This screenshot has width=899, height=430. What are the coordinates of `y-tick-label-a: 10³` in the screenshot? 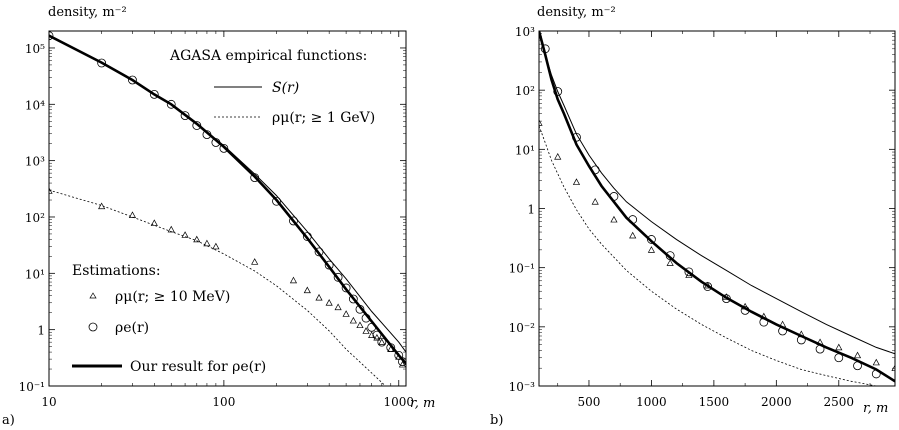 It's located at (35, 162).